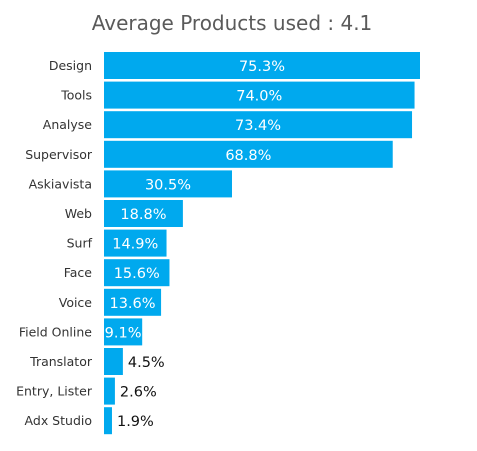  Describe the element at coordinates (135, 422) in the screenshot. I see `value-label: 1.9%` at that location.